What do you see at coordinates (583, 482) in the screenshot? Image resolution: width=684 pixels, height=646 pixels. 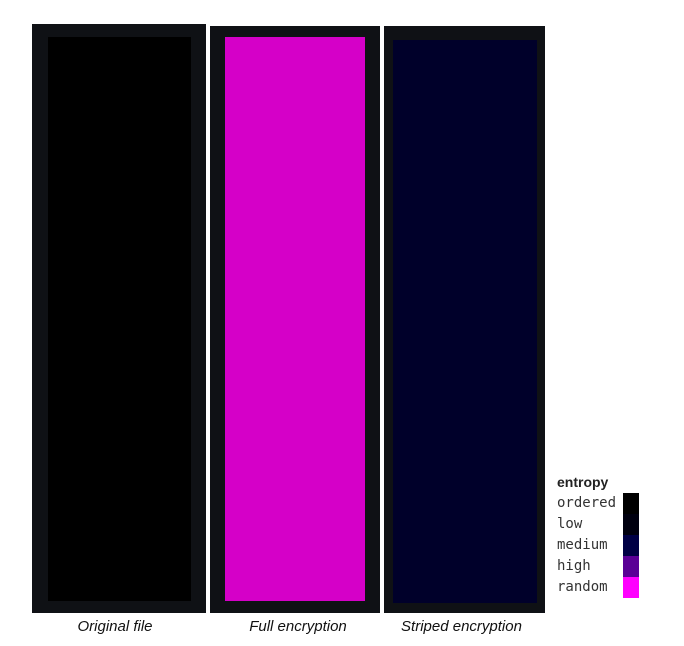 I see `legend-title: entropy` at bounding box center [583, 482].